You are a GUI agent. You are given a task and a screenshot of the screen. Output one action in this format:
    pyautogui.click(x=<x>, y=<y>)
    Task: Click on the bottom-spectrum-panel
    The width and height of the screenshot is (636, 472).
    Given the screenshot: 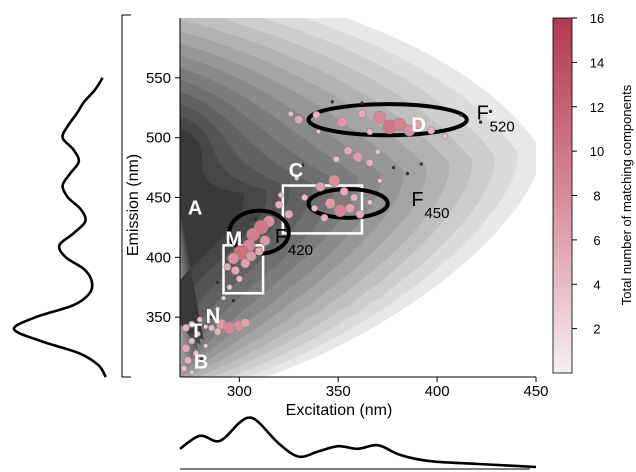 What is the action you would take?
    pyautogui.click(x=358, y=443)
    